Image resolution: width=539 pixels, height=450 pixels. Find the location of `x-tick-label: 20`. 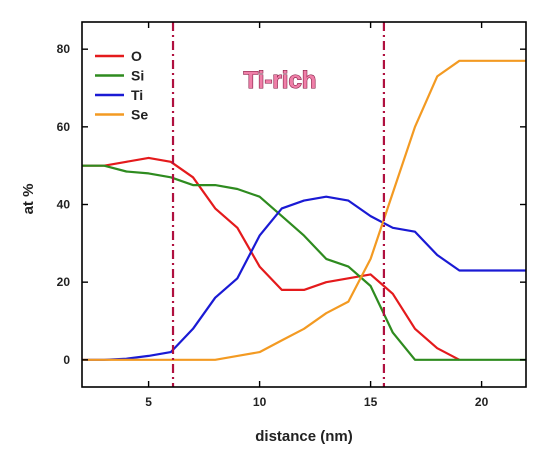

x-tick-label: 20 is located at coordinates (482, 402).